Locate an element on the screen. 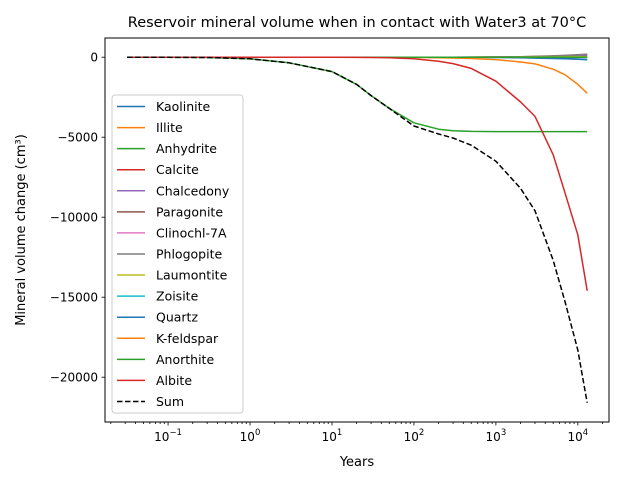 This screenshot has width=640, height=480. x-tick-label: 10⁻¹ is located at coordinates (168, 436).